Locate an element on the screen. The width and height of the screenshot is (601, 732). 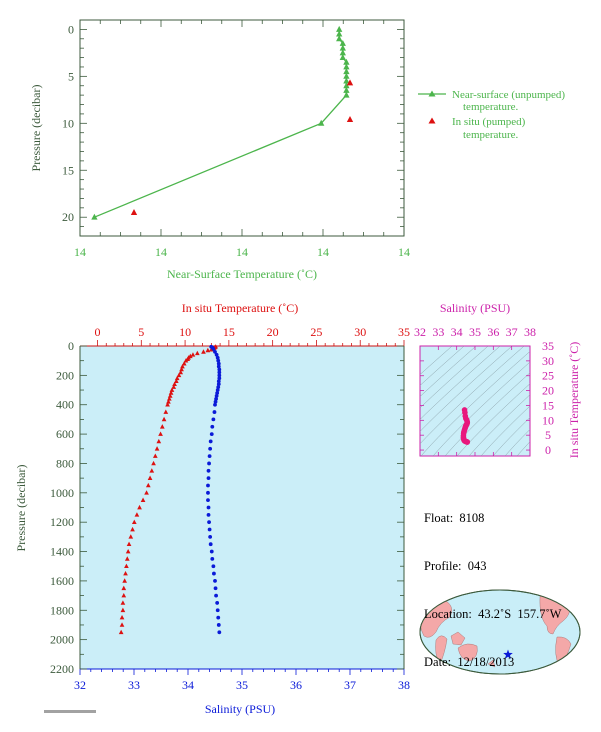
pressure-tick-label: 1600 is located at coordinates (62, 581).